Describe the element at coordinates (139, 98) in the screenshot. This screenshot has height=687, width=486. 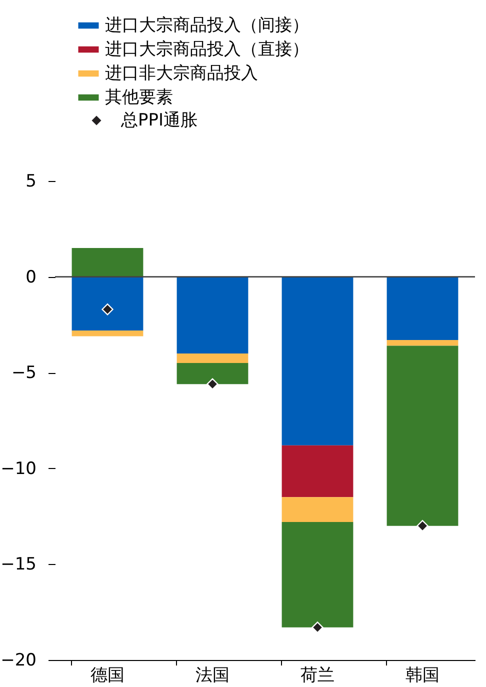
I see `legend-label: 其他要素` at that location.